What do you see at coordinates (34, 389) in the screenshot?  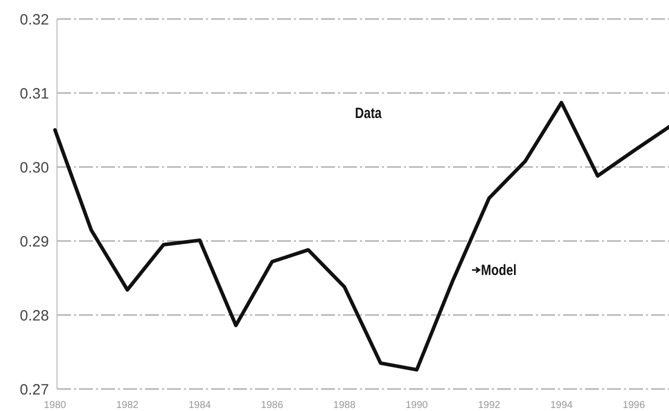 I see `y-tick-label: 0.27` at bounding box center [34, 389].